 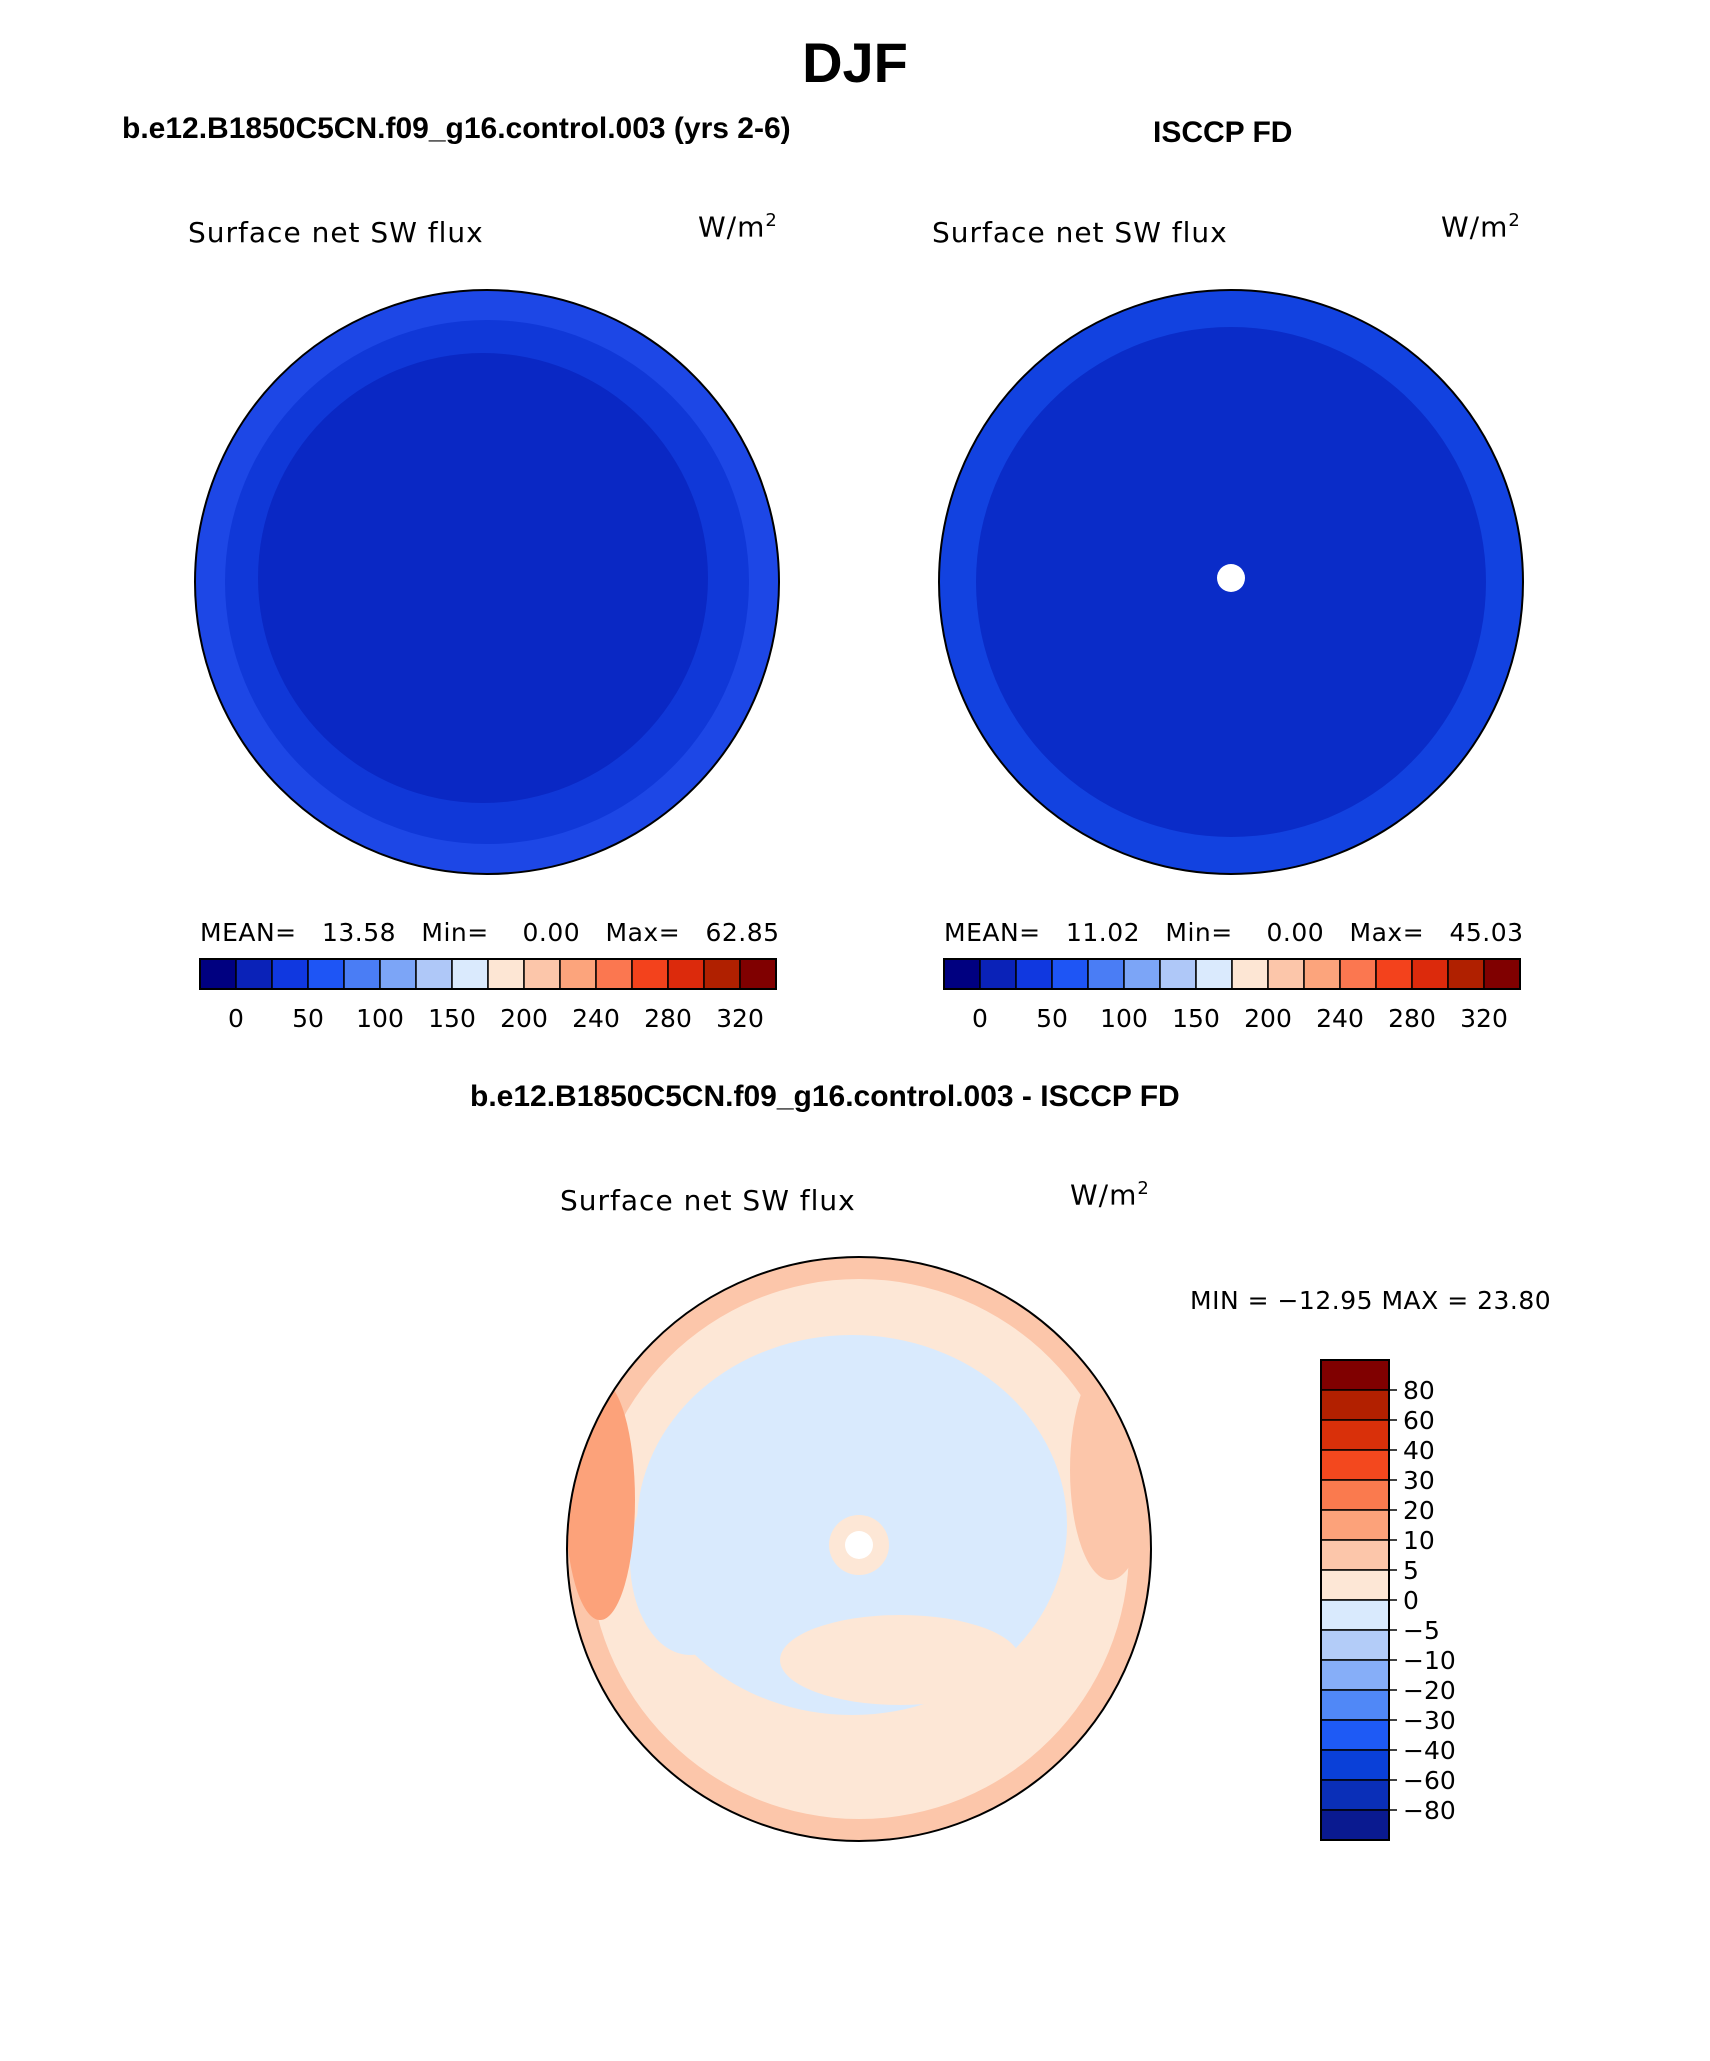 I want to click on diff-colorbar-tick-label: 0, so click(x=1411, y=1600).